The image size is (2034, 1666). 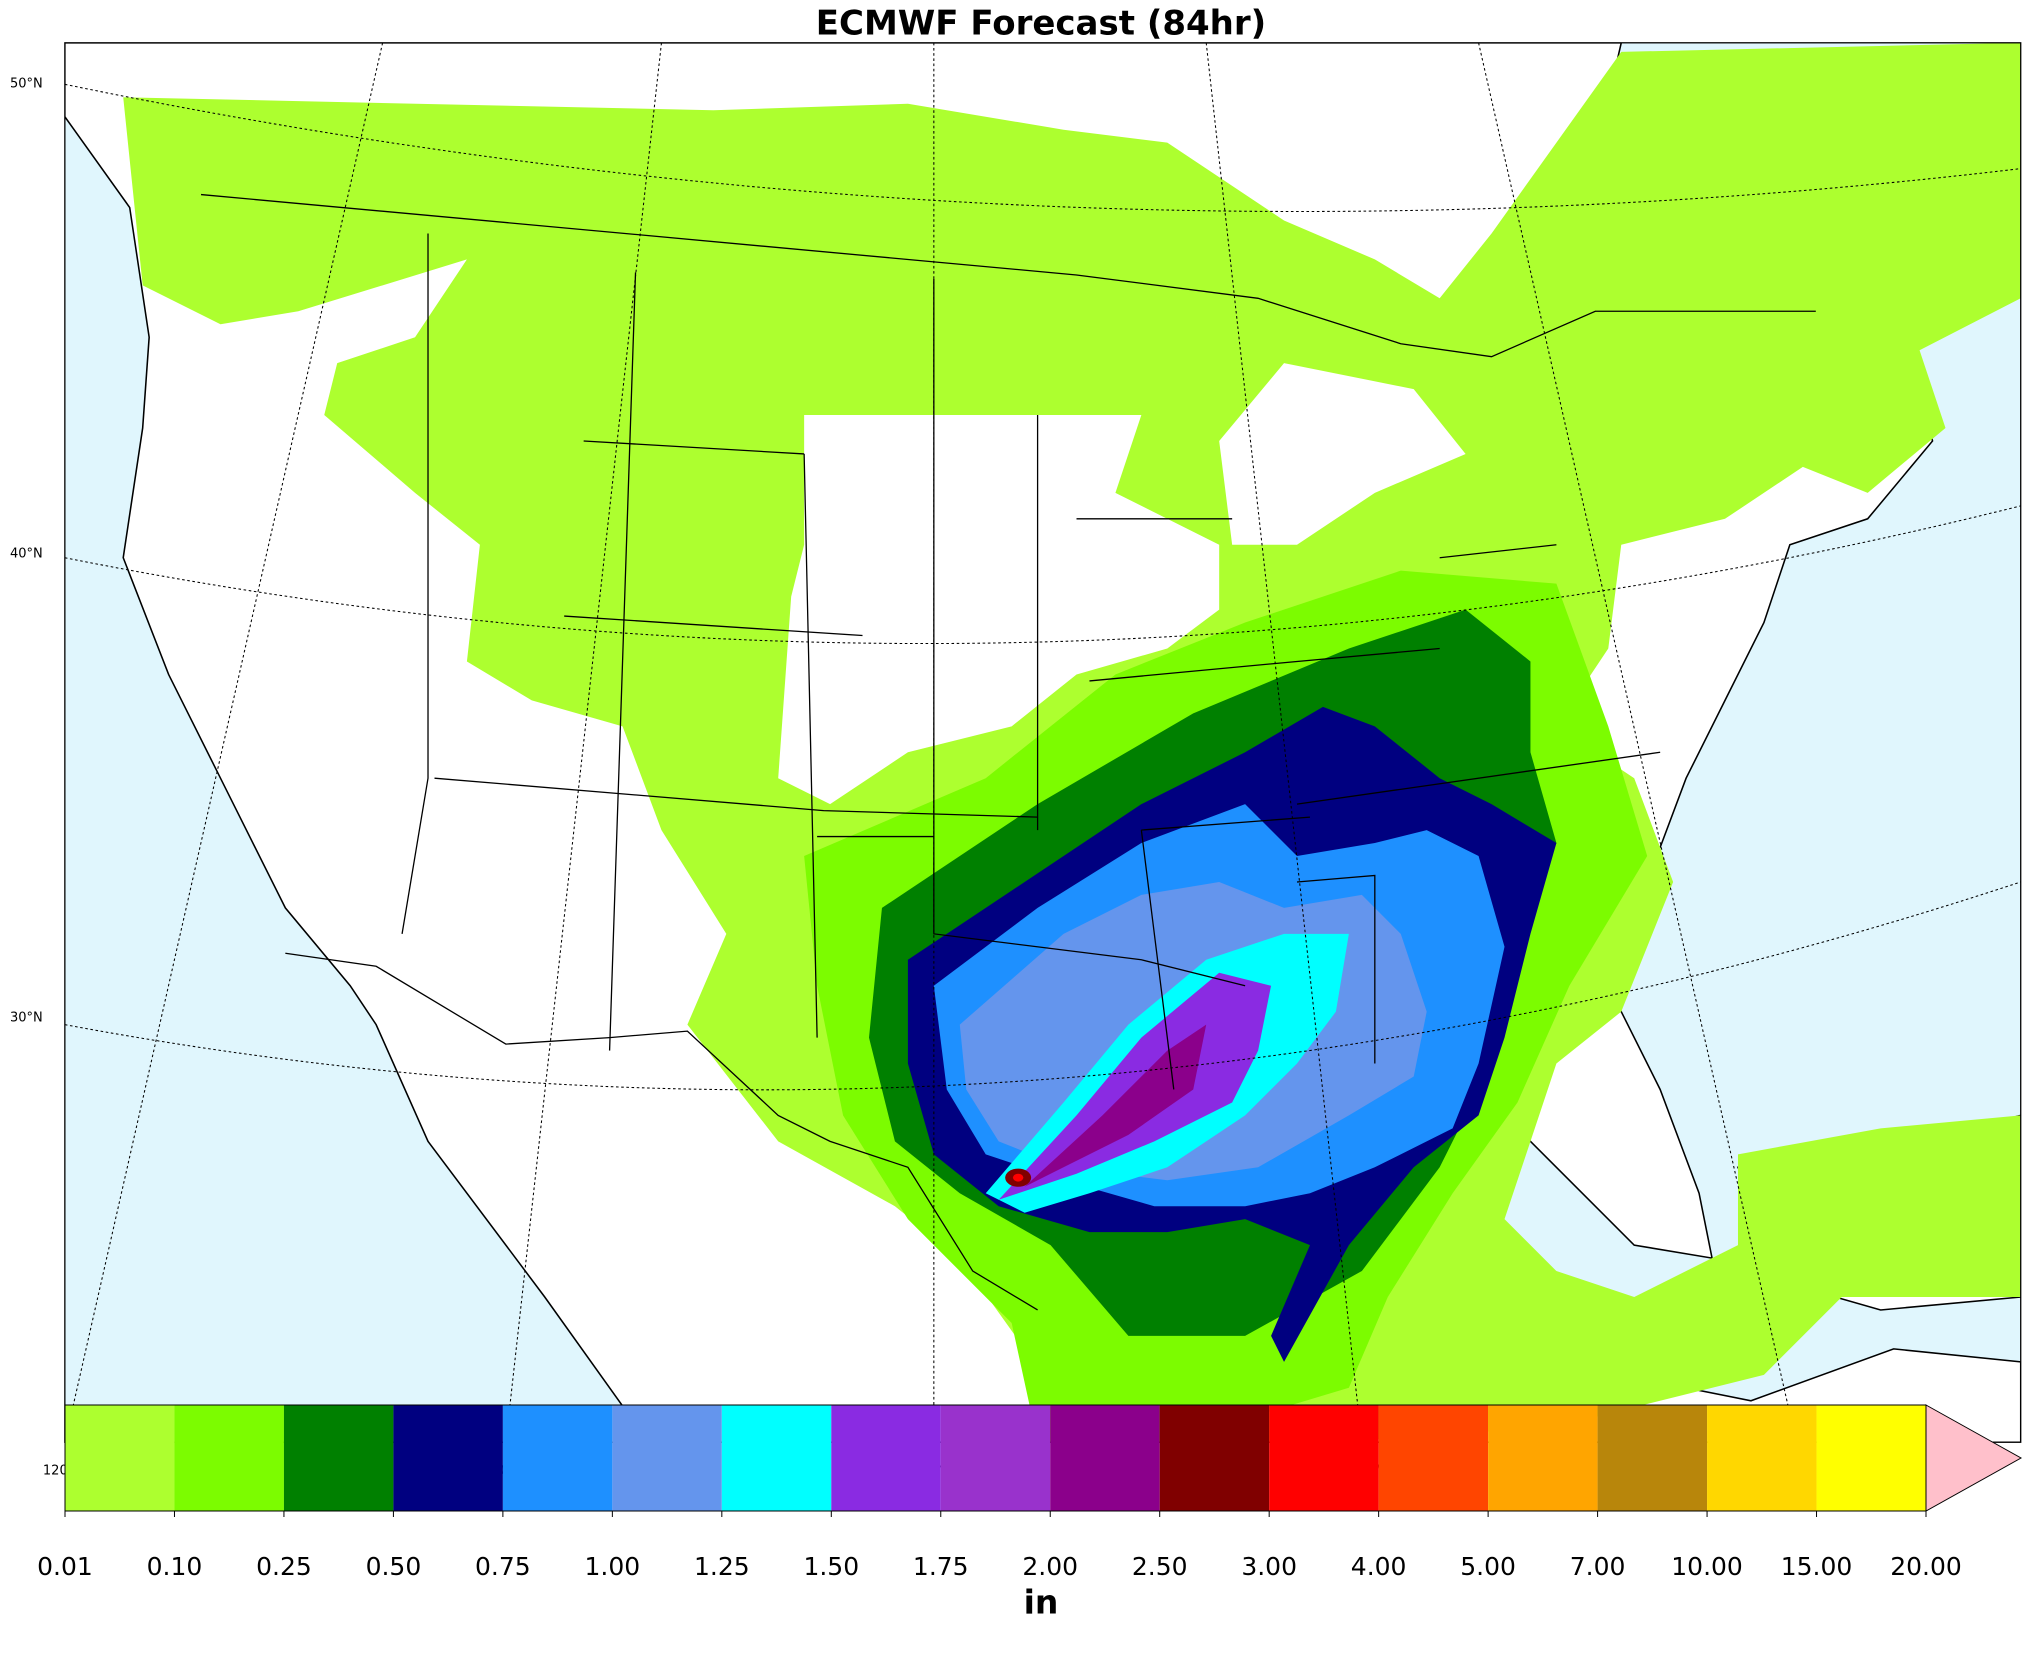 What do you see at coordinates (1041, 1602) in the screenshot?
I see `colorbar-unit: in` at bounding box center [1041, 1602].